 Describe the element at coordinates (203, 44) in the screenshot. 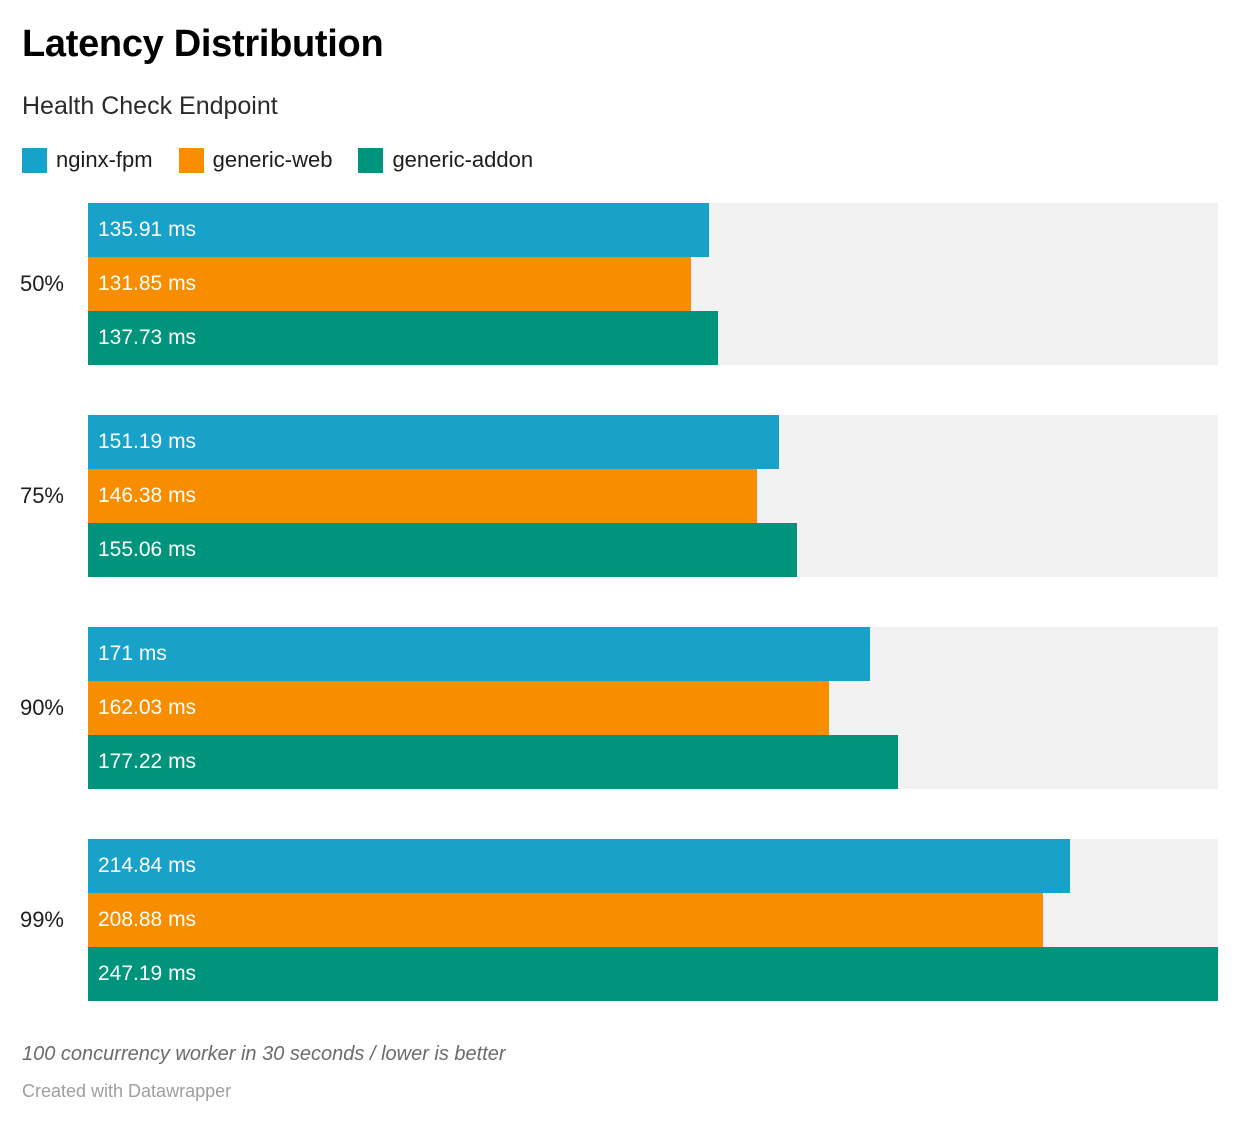

I see `chart-title: Latency Distribution` at that location.